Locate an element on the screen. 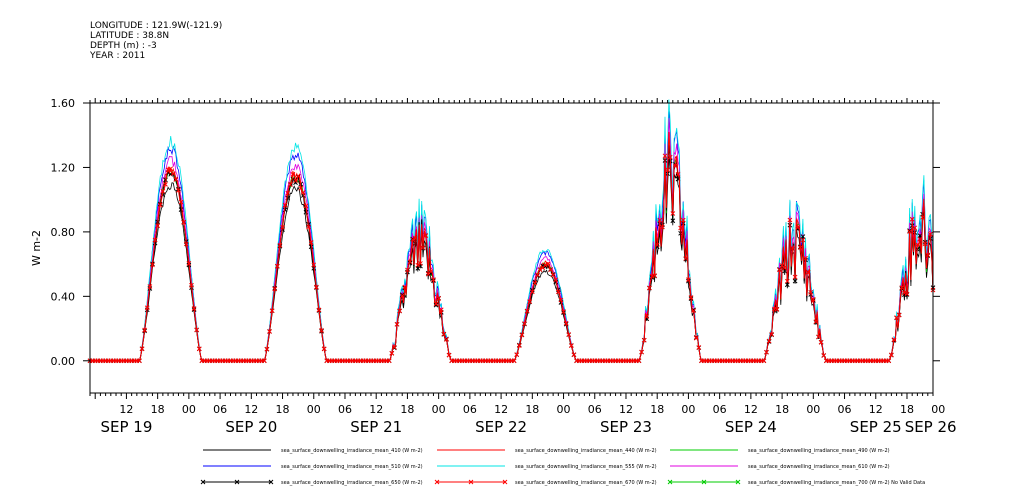 The image size is (1009, 504). x-day-label: SEP 26 is located at coordinates (931, 427).